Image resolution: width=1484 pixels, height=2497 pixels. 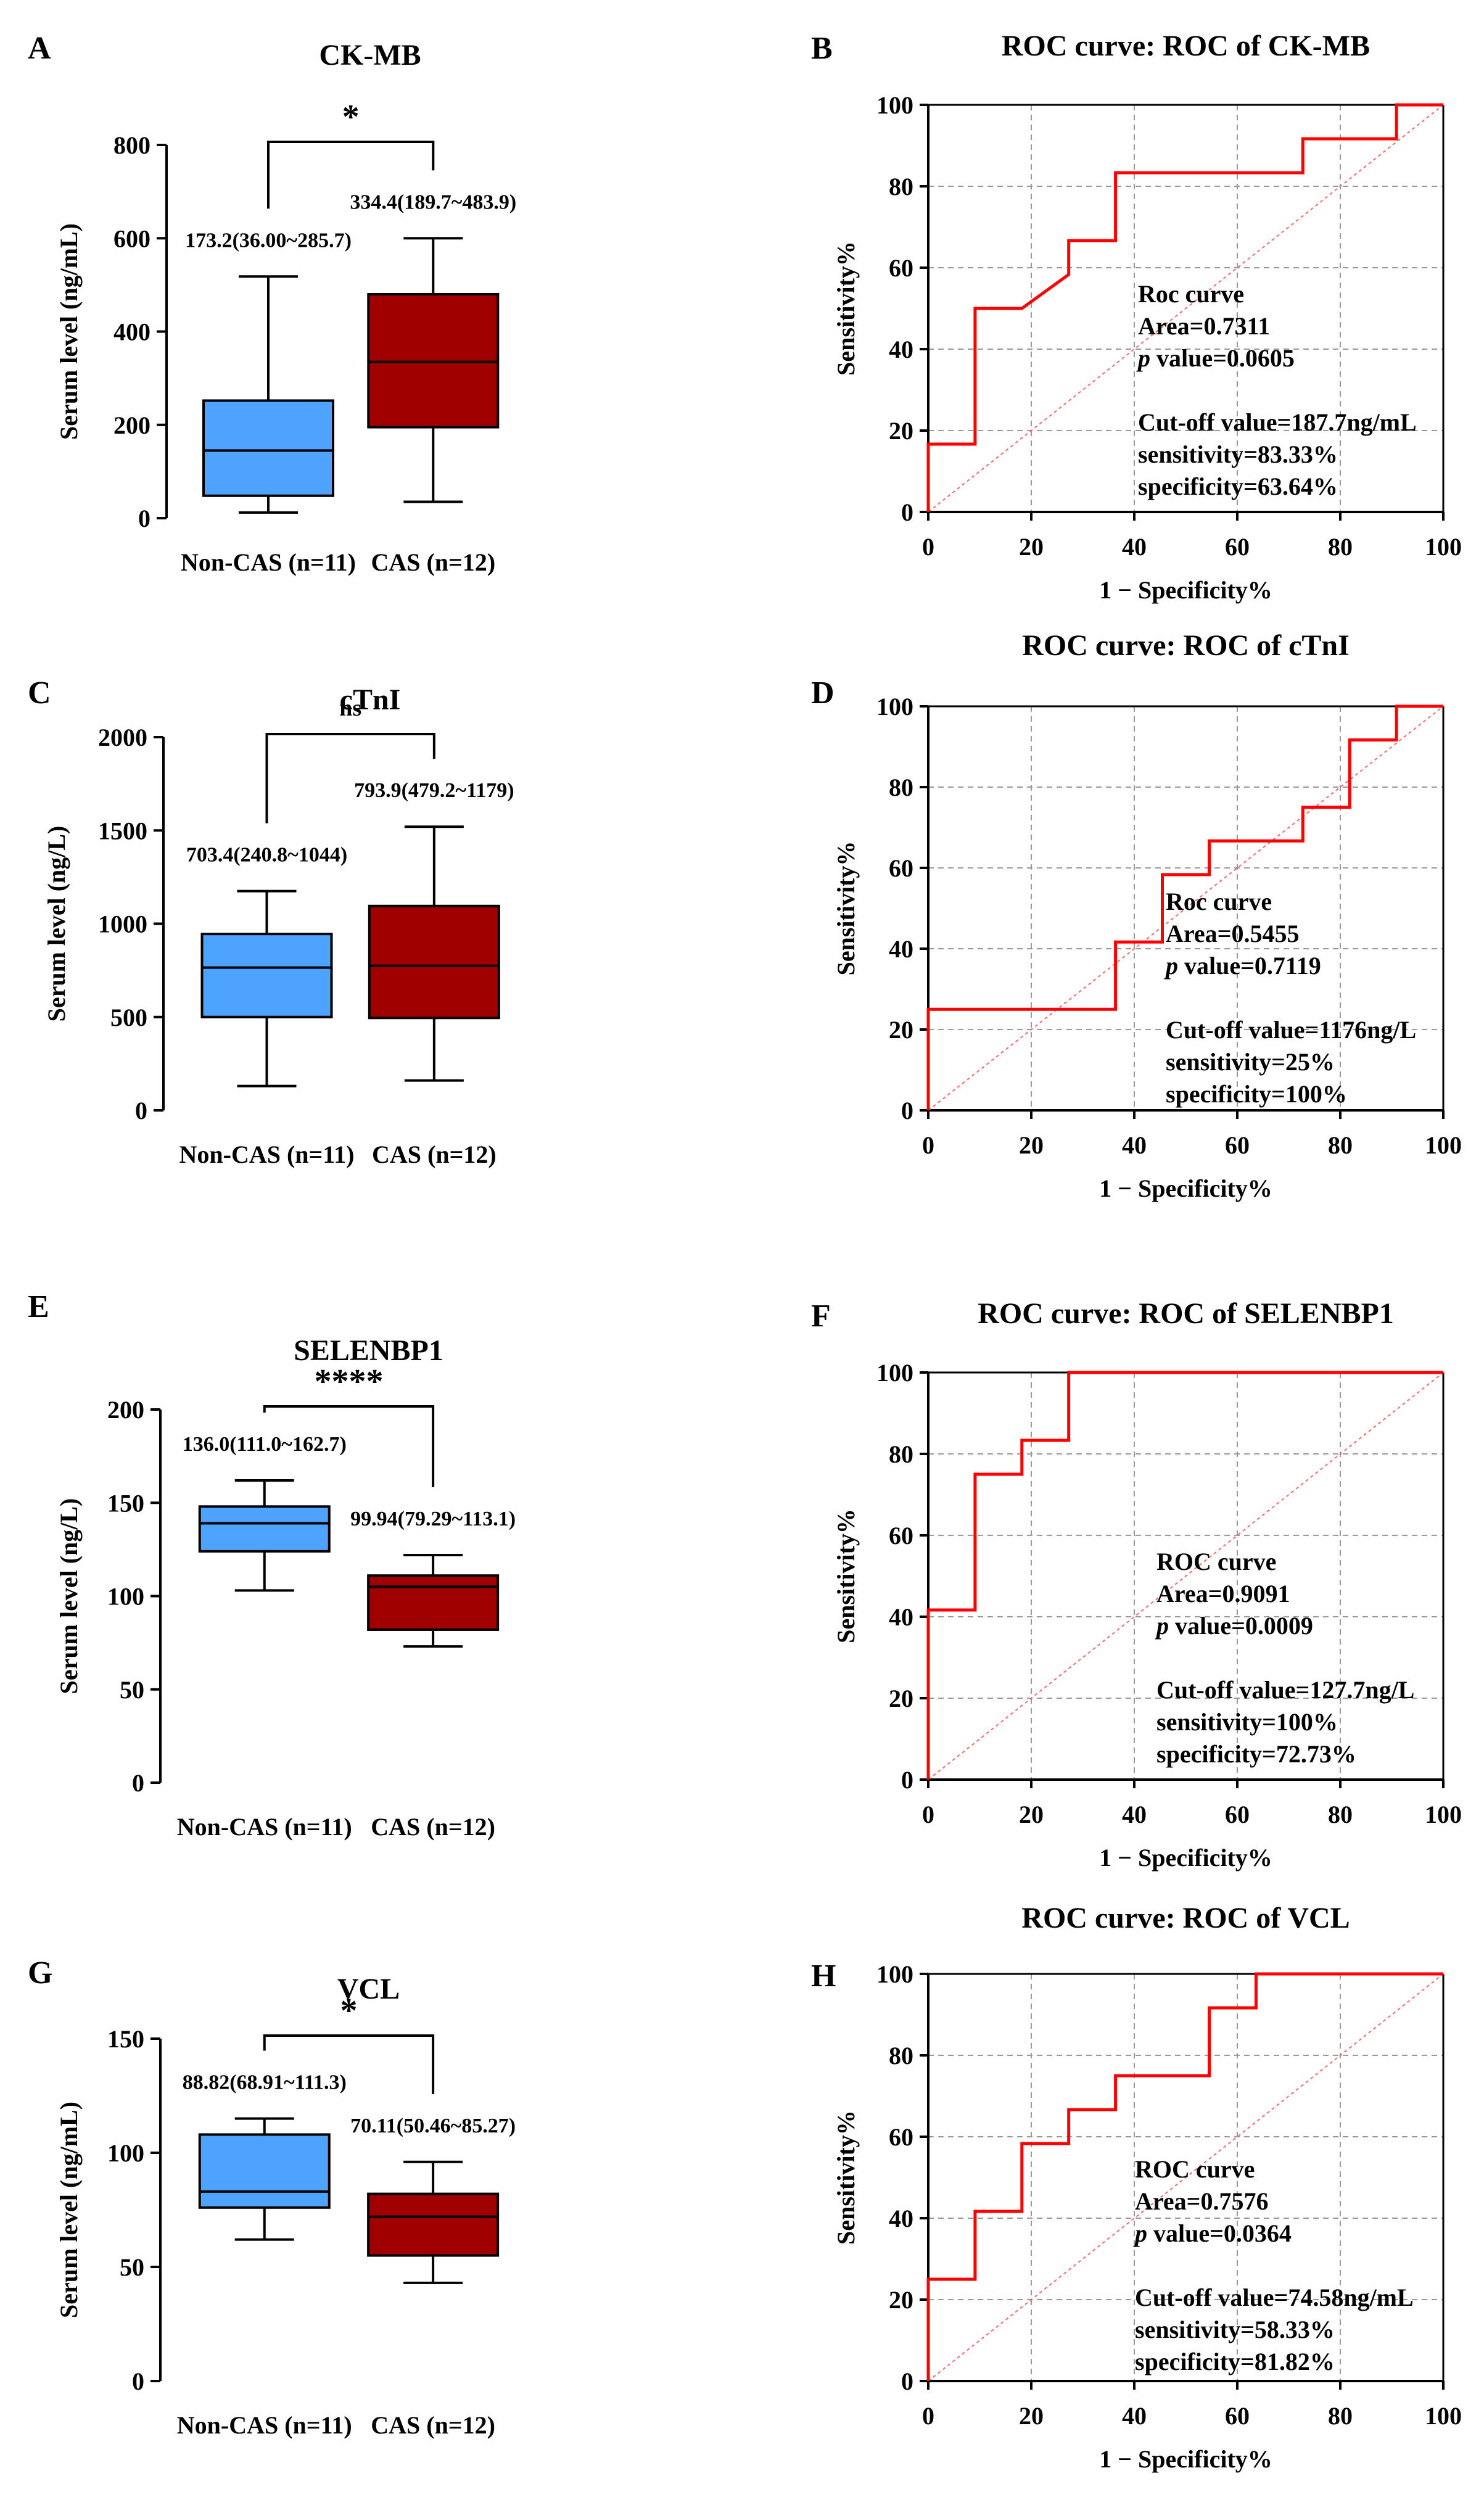 I want to click on x-tick-label: 100, so click(x=1443, y=2416).